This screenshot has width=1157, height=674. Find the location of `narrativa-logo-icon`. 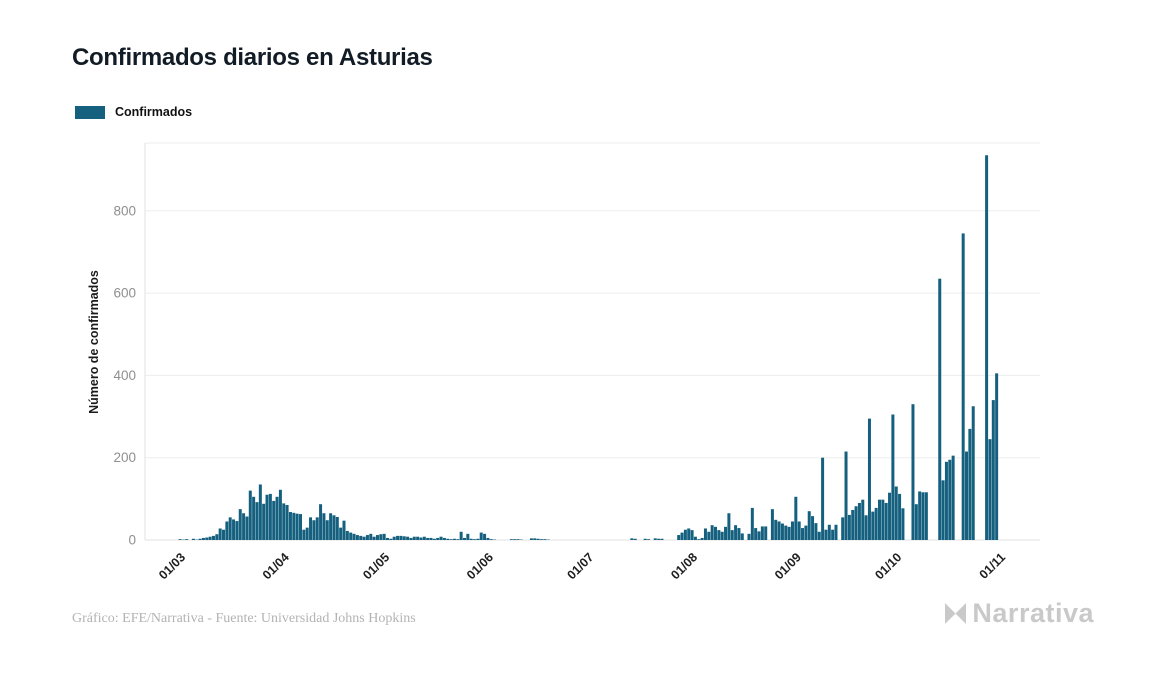

narrativa-logo-icon is located at coordinates (956, 613).